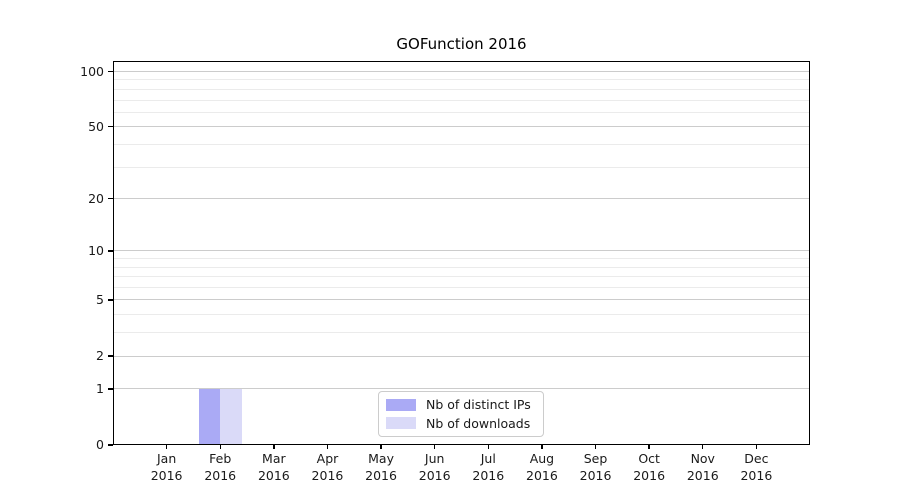 This screenshot has height=500, width=900. Describe the element at coordinates (273, 467) in the screenshot. I see `x-tick-label-mar: Mar 2016` at that location.